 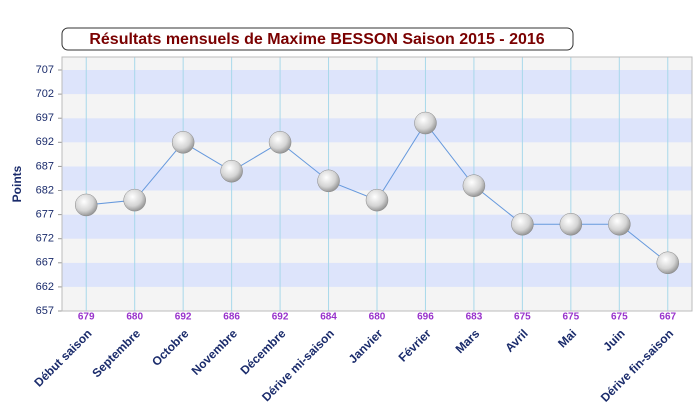 I want to click on y-tick-label: 692, so click(x=45, y=142).